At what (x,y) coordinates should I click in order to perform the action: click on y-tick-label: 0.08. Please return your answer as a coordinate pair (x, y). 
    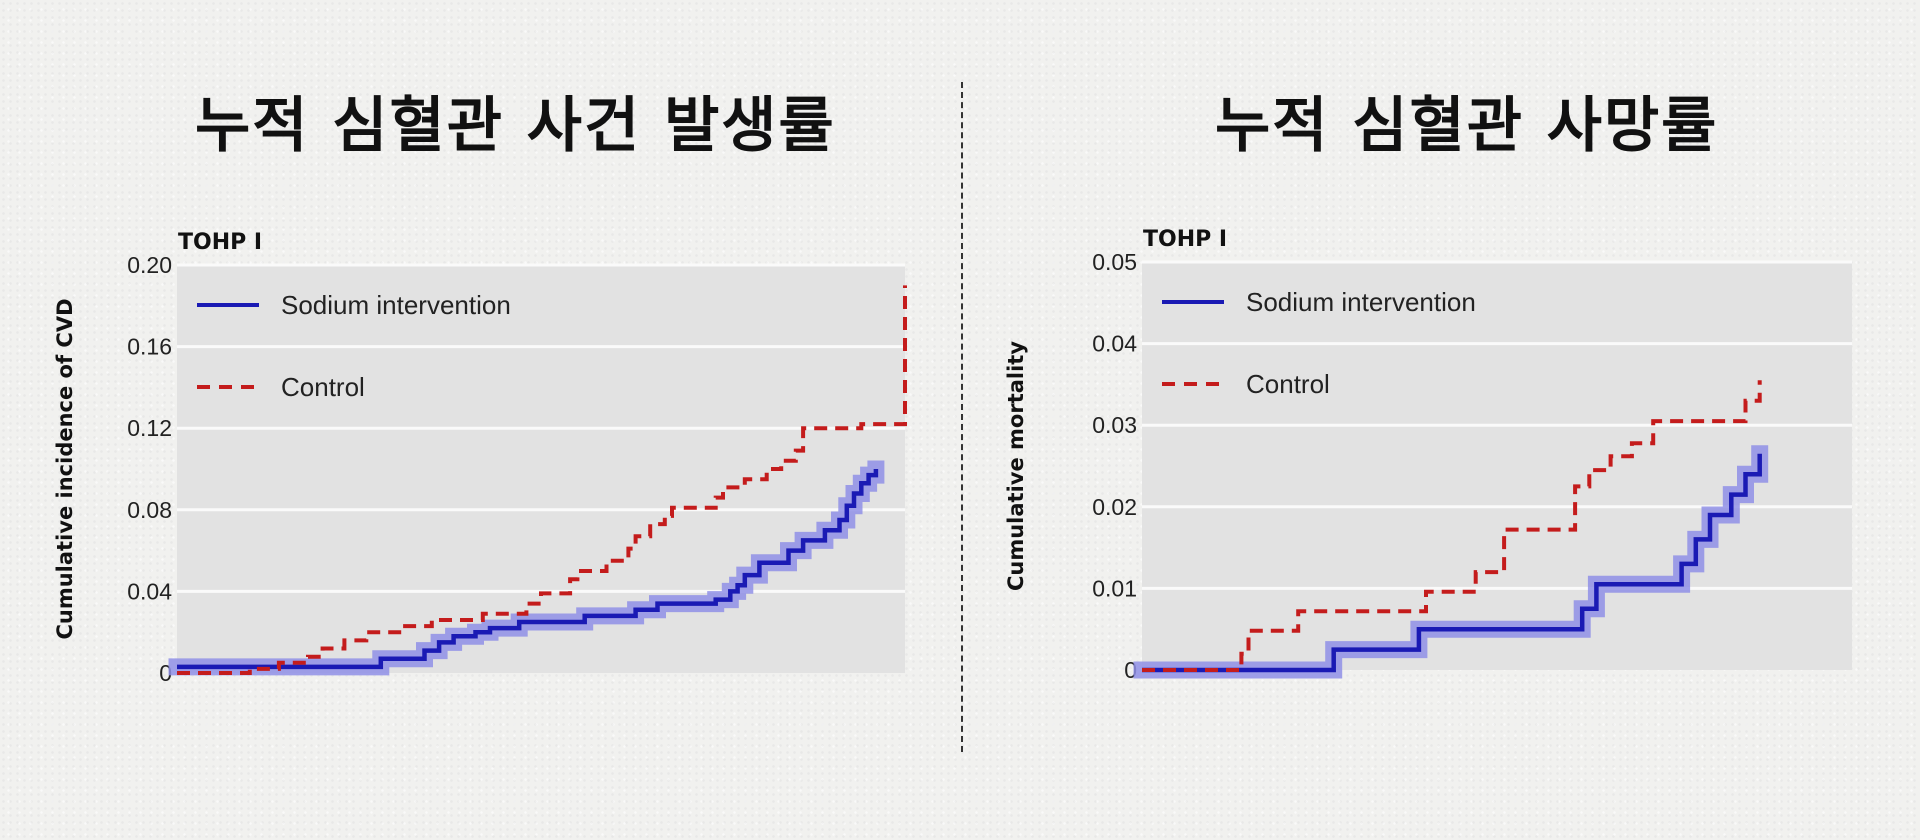
    Looking at the image, I should click on (149, 510).